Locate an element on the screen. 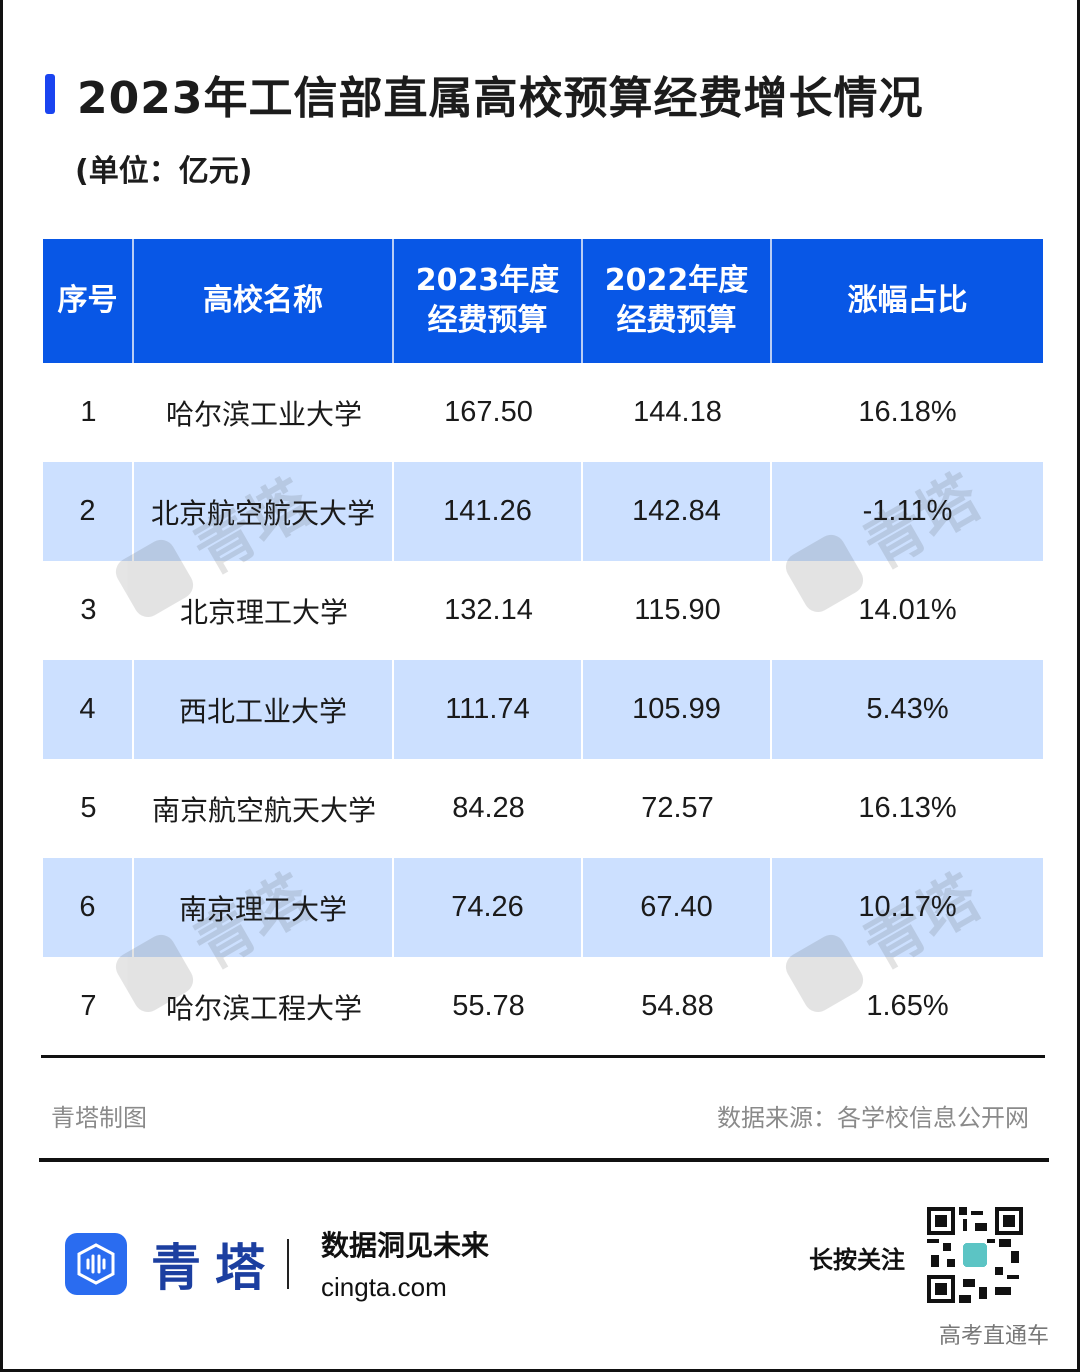 This screenshot has height=1372, width=1080. cell-university: 南京航空航天大学 is located at coordinates (263, 810).